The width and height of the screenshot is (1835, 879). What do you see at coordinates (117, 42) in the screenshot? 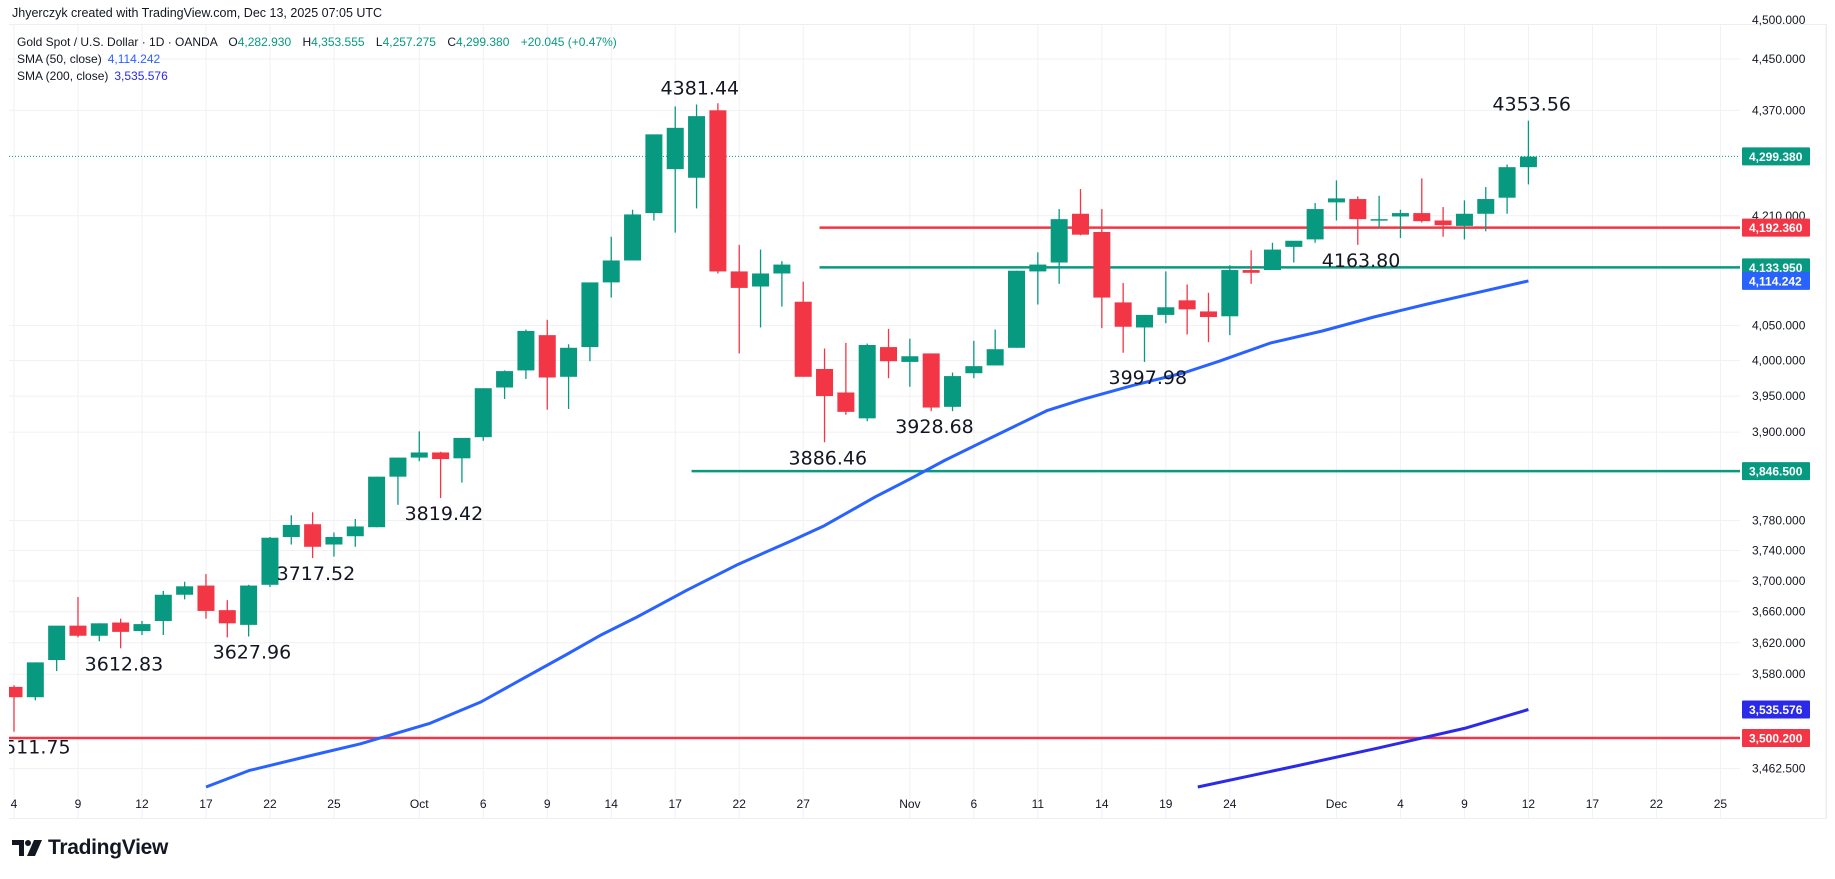
I see `symbol-title: Gold Spot / U.S. Dollar · 1D · OANDA` at bounding box center [117, 42].